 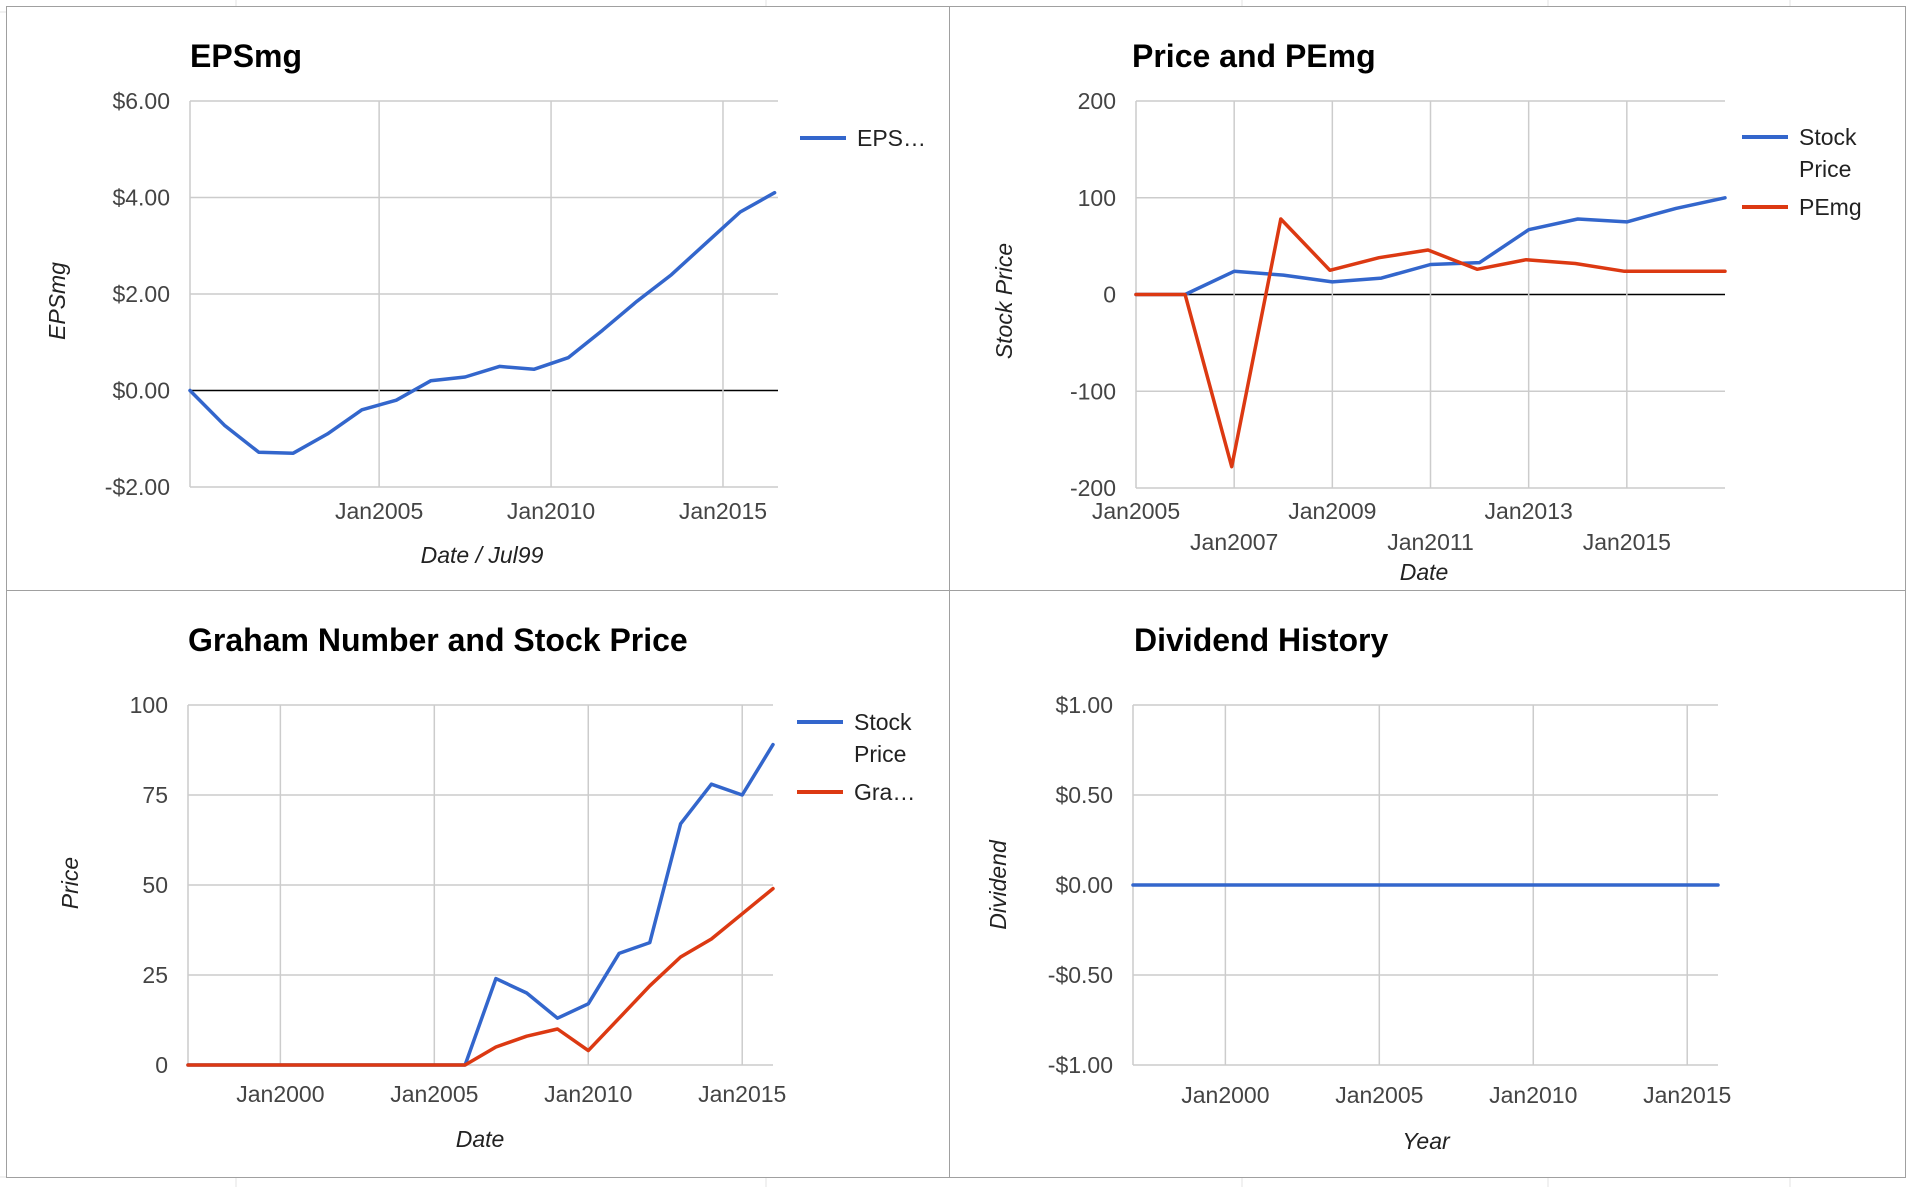 I want to click on chart-title: Price and PEmg, so click(x=1254, y=56).